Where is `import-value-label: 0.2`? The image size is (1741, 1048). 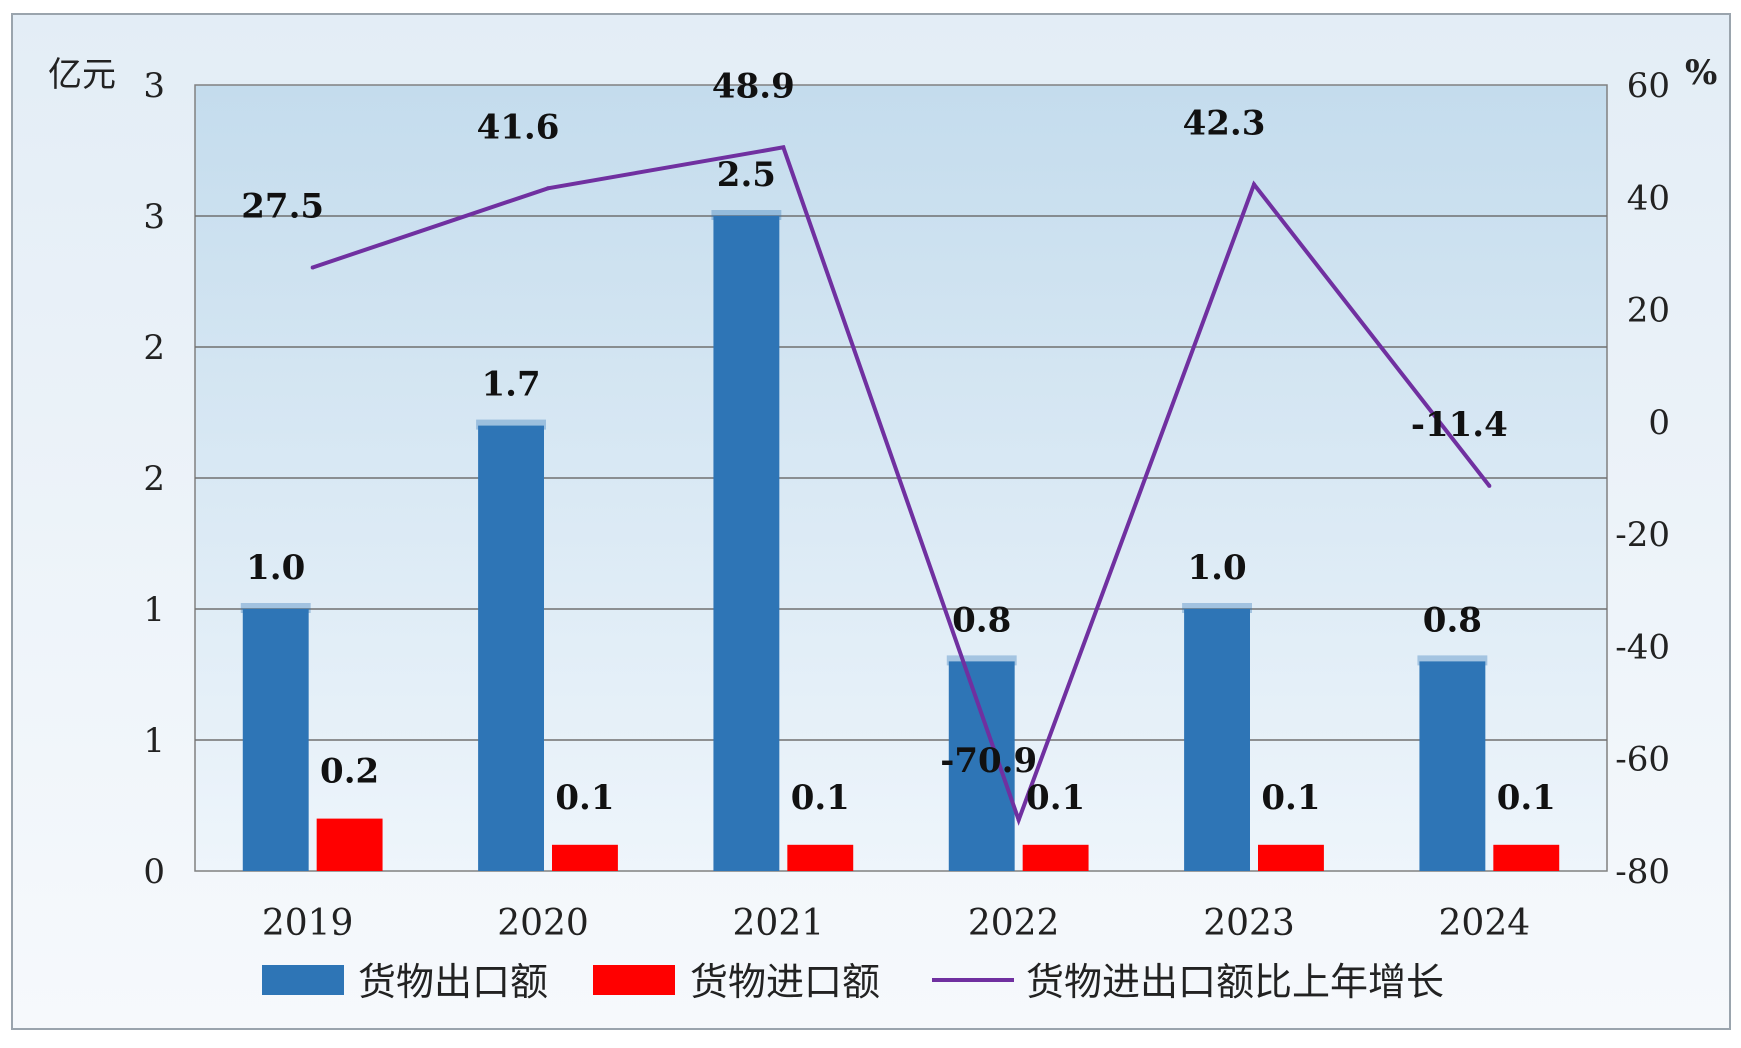
import-value-label: 0.2 is located at coordinates (349, 772).